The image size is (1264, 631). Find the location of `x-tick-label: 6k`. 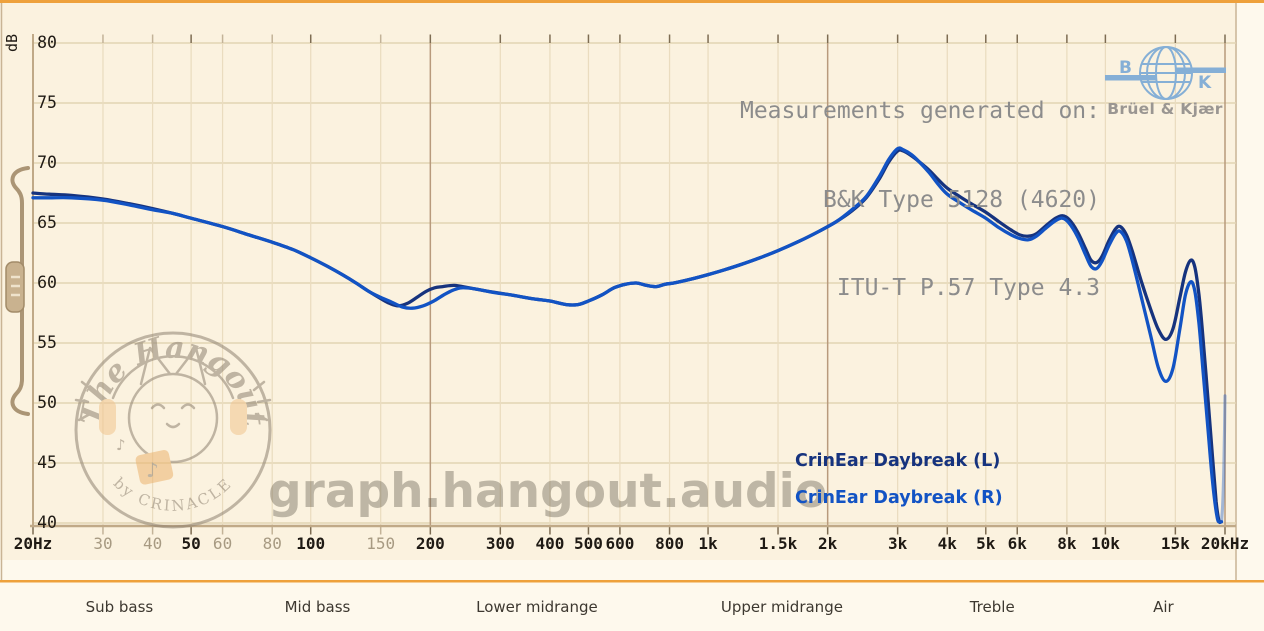

x-tick-label: 6k is located at coordinates (1017, 543).